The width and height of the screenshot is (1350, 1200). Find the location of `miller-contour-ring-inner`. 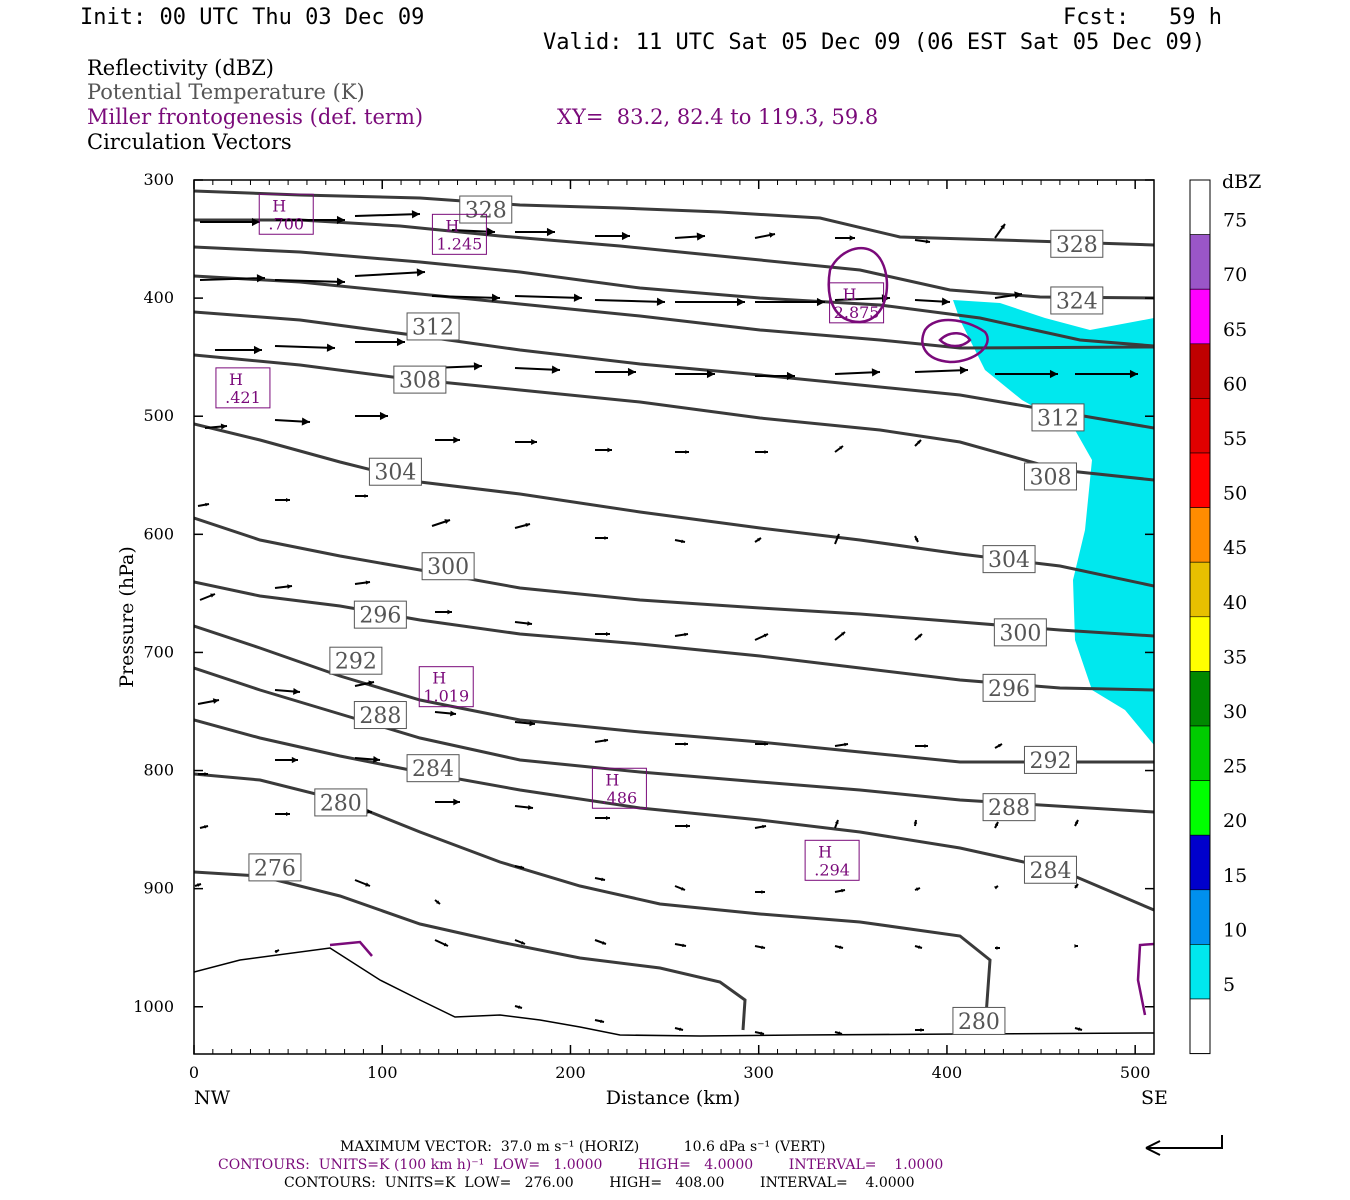

miller-contour-ring-inner is located at coordinates (955, 341).